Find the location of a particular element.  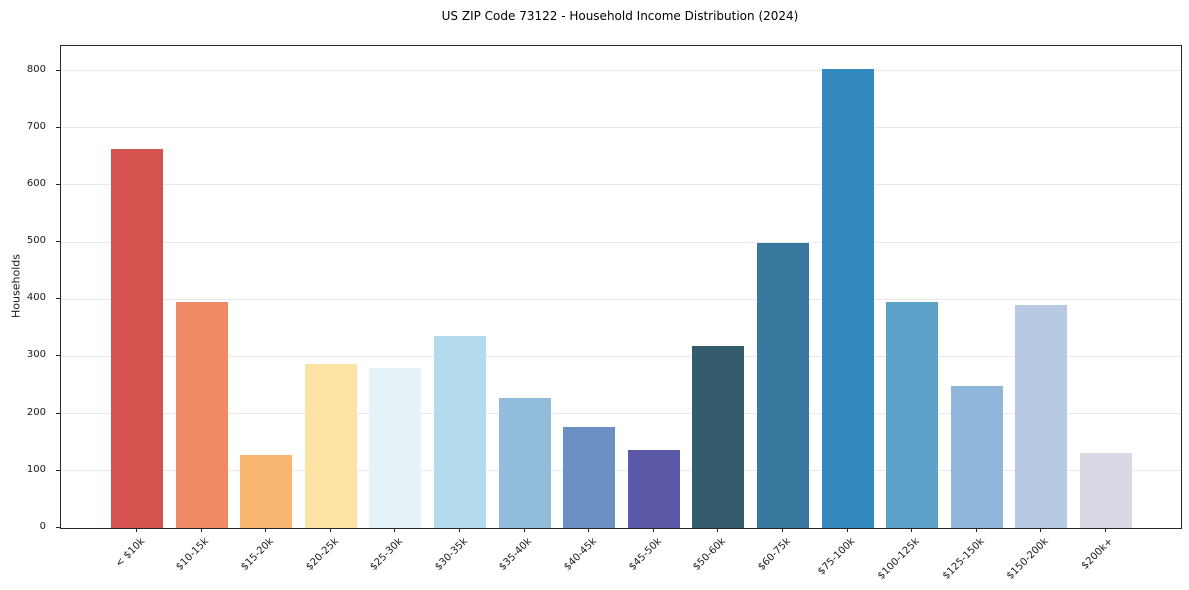

x-tick-label: $35-40k is located at coordinates (516, 554).